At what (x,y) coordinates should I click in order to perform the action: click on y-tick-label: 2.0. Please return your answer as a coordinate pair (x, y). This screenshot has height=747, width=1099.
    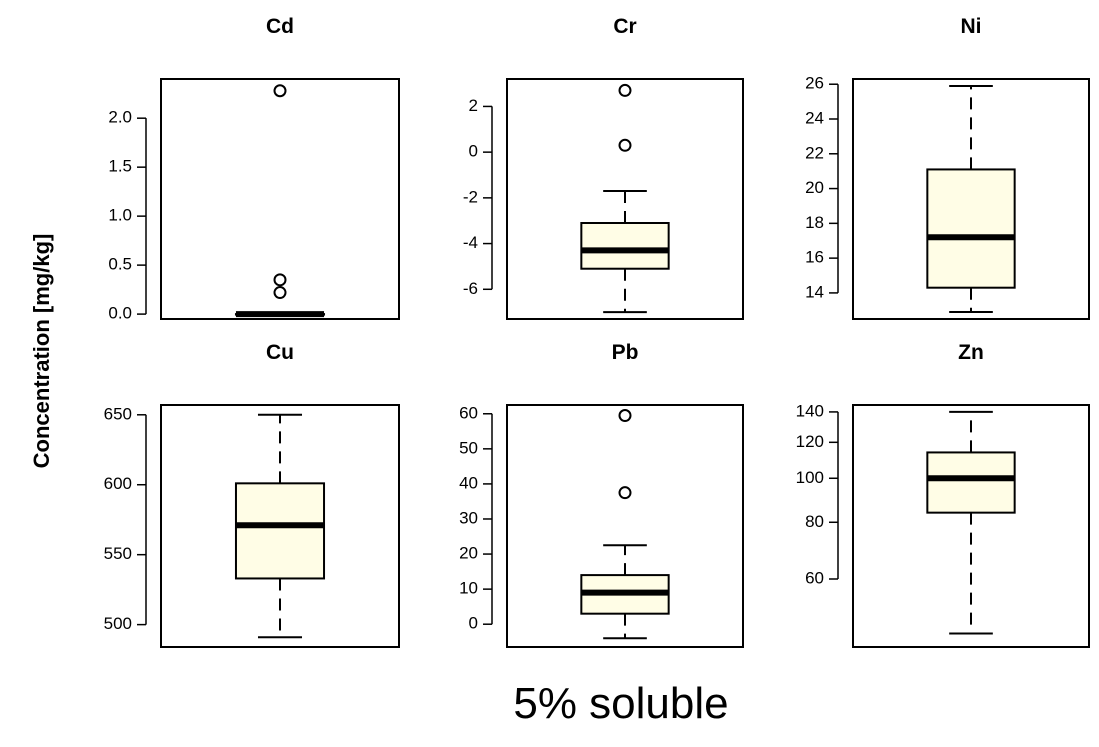
    Looking at the image, I should click on (120, 117).